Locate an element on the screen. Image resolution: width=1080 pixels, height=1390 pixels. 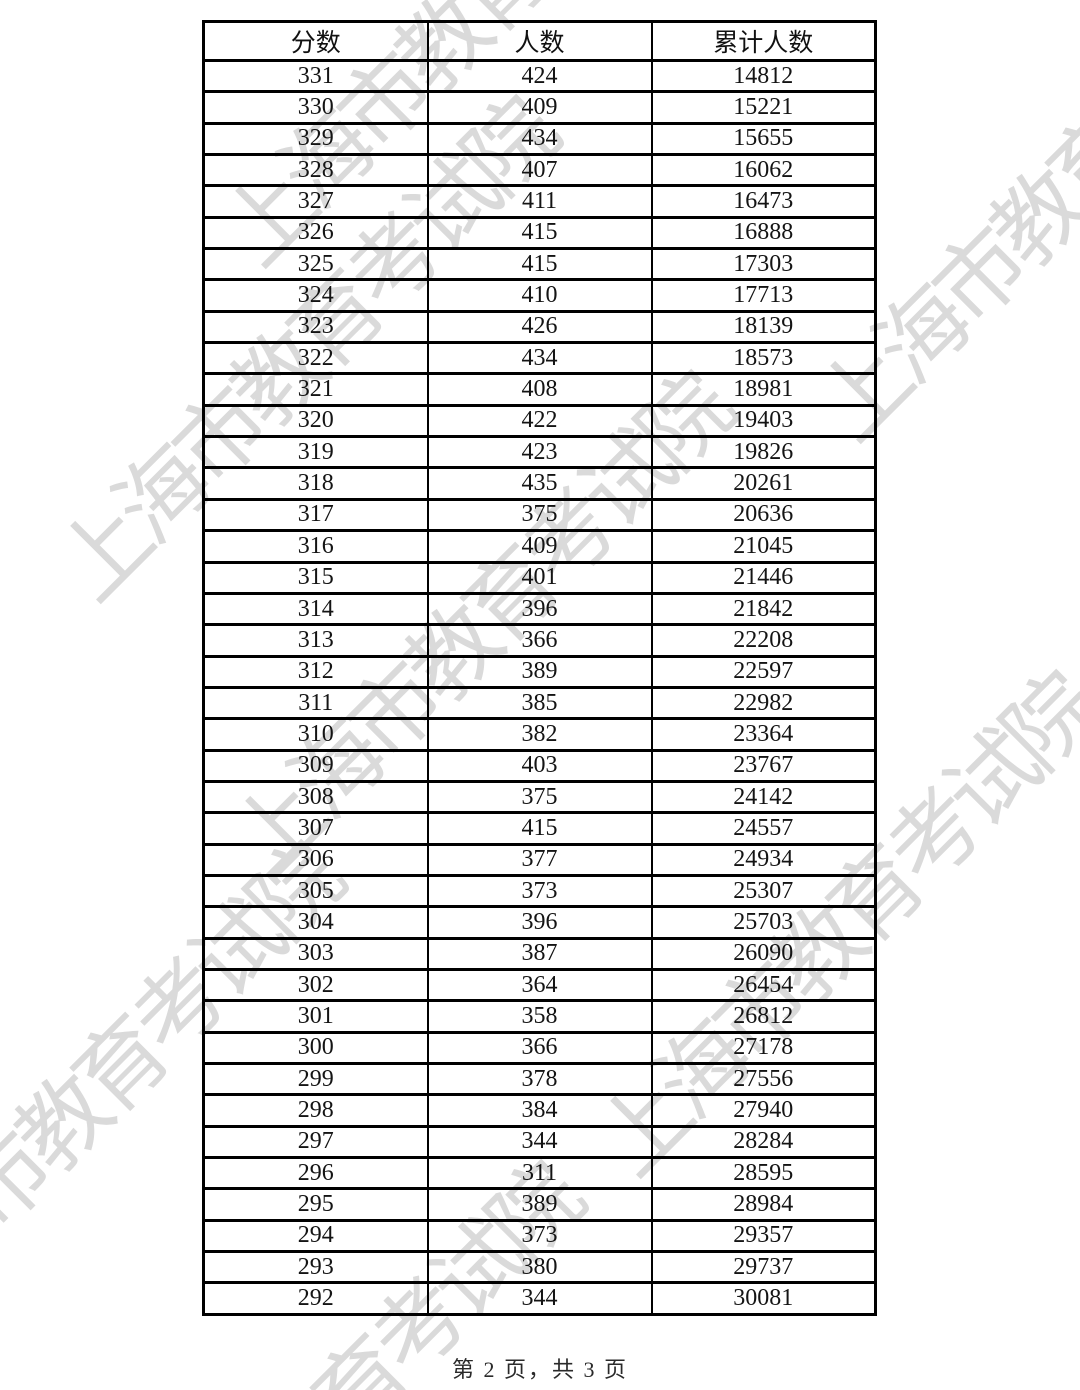
count-cell: 382 is located at coordinates (539, 734).